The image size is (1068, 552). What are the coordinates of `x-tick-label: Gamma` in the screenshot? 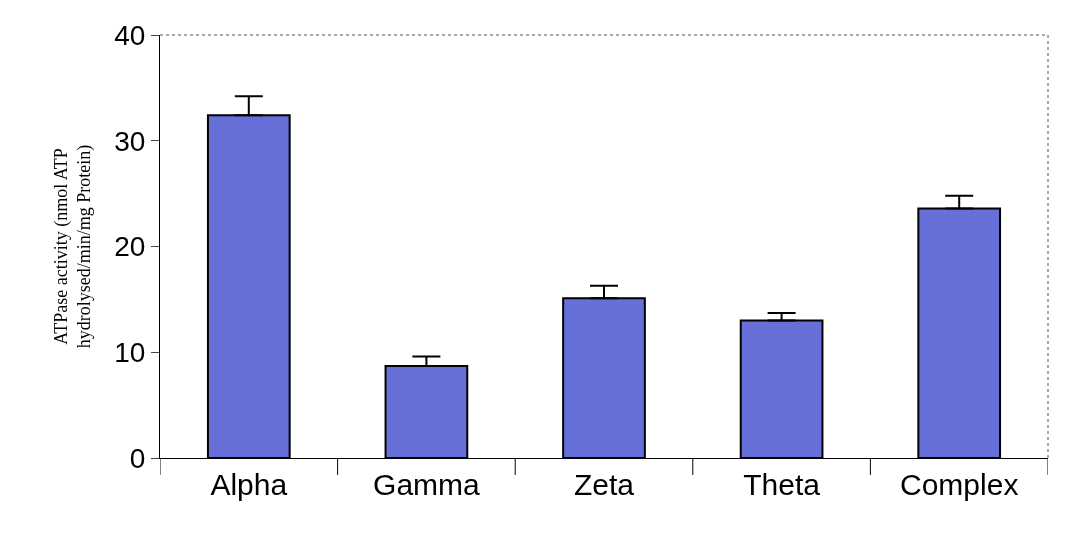 It's located at (427, 484).